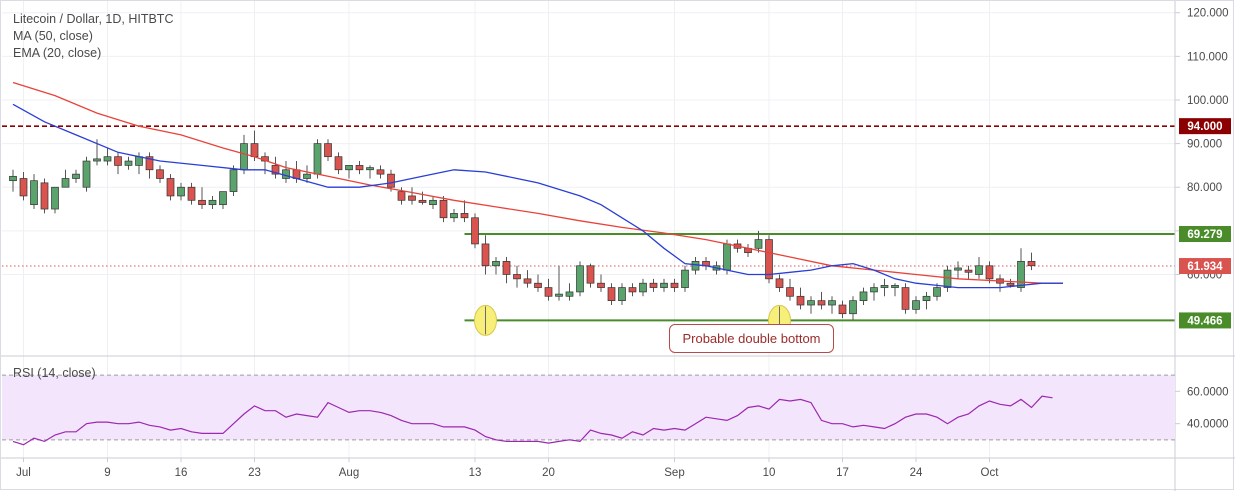 This screenshot has width=1235, height=496. I want to click on price-tick-label: 100.000, so click(1208, 101).